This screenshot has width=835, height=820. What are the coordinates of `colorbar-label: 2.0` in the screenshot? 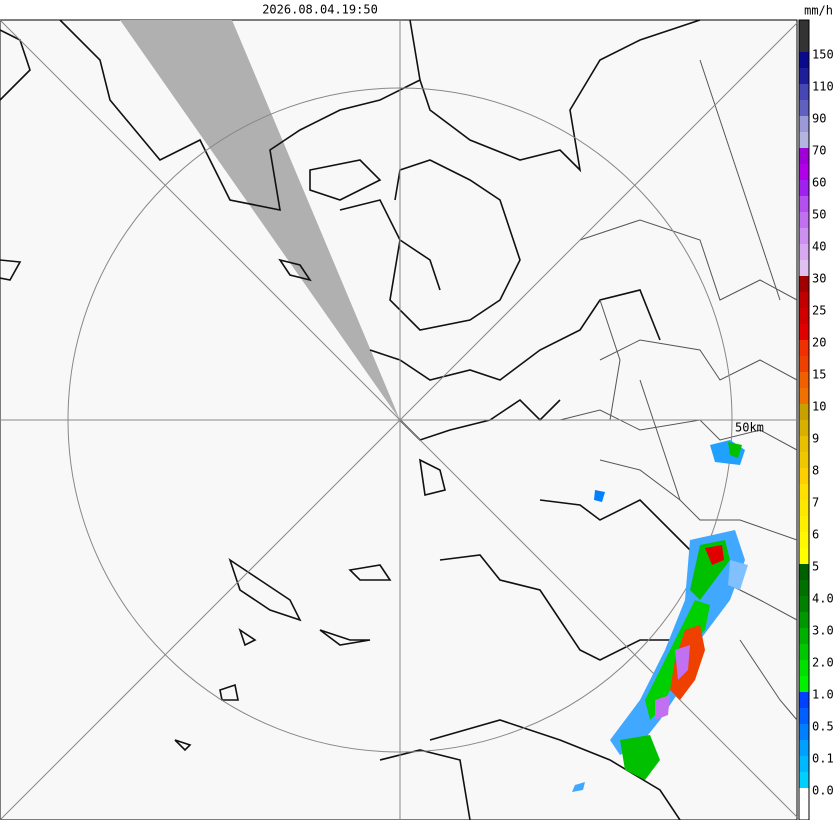 It's located at (823, 663).